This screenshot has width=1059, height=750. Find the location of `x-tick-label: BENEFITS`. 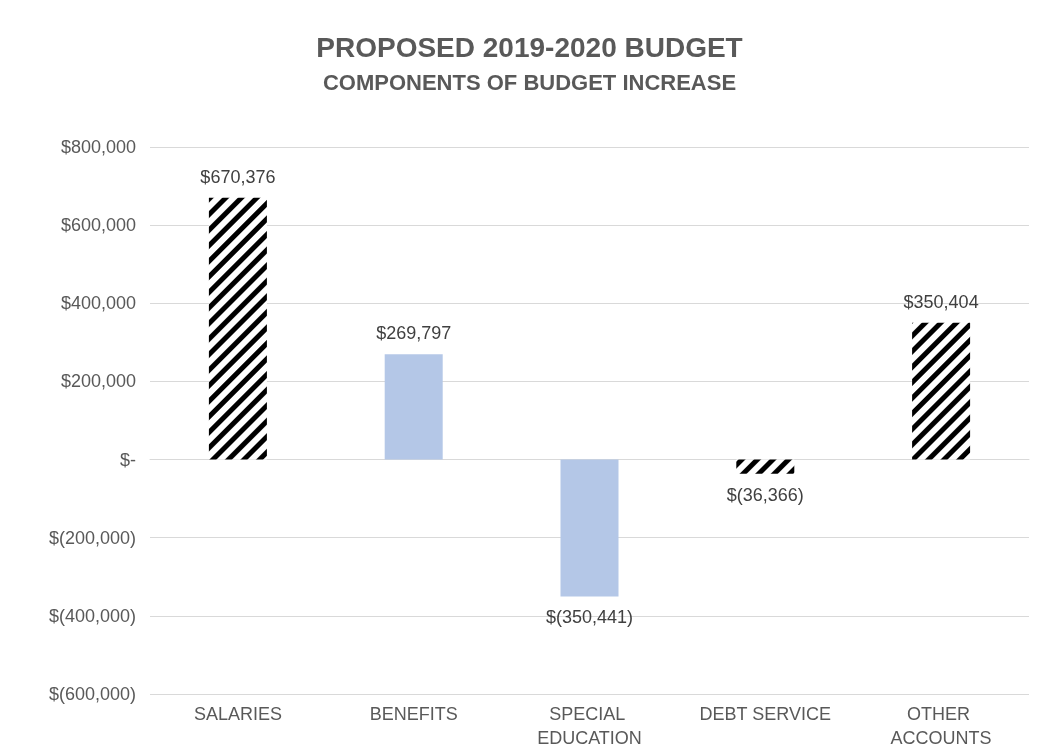

x-tick-label: BENEFITS is located at coordinates (413, 714).